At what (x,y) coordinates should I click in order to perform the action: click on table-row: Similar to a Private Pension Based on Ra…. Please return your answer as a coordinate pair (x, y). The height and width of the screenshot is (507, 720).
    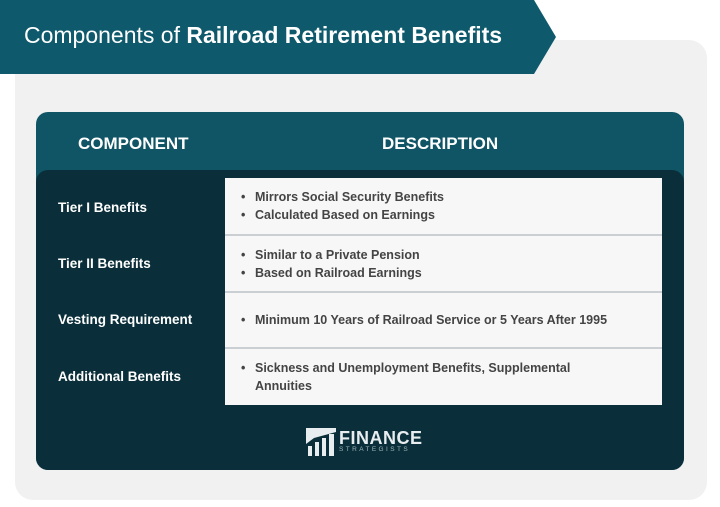
    Looking at the image, I should click on (443, 264).